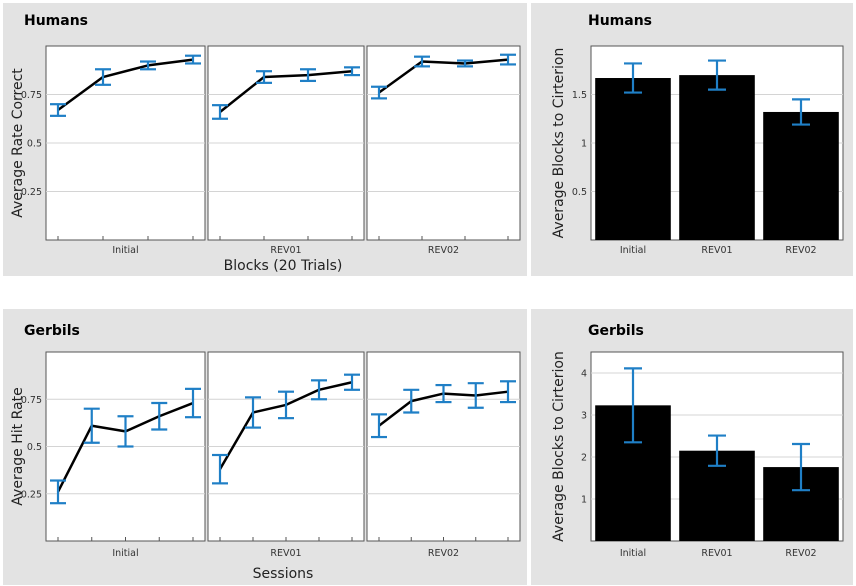 Image resolution: width=856 pixels, height=586 pixels. Describe the element at coordinates (584, 416) in the screenshot. I see `y-tick-label: 3` at that location.